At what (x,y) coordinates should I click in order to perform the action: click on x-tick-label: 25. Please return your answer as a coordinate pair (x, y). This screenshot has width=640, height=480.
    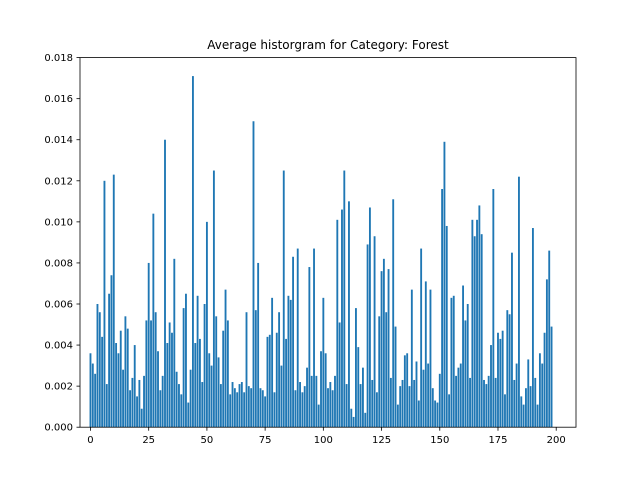
    Looking at the image, I should click on (148, 440).